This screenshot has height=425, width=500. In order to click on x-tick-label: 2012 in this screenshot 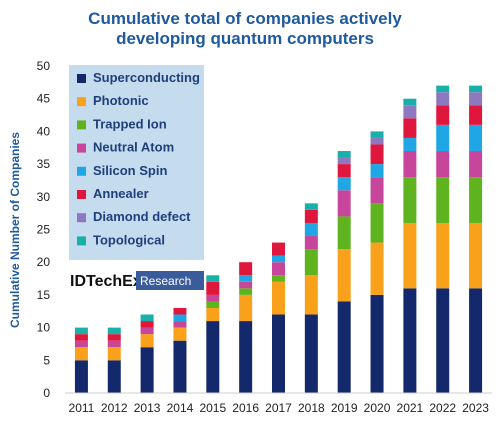, I will do `click(114, 408)`.